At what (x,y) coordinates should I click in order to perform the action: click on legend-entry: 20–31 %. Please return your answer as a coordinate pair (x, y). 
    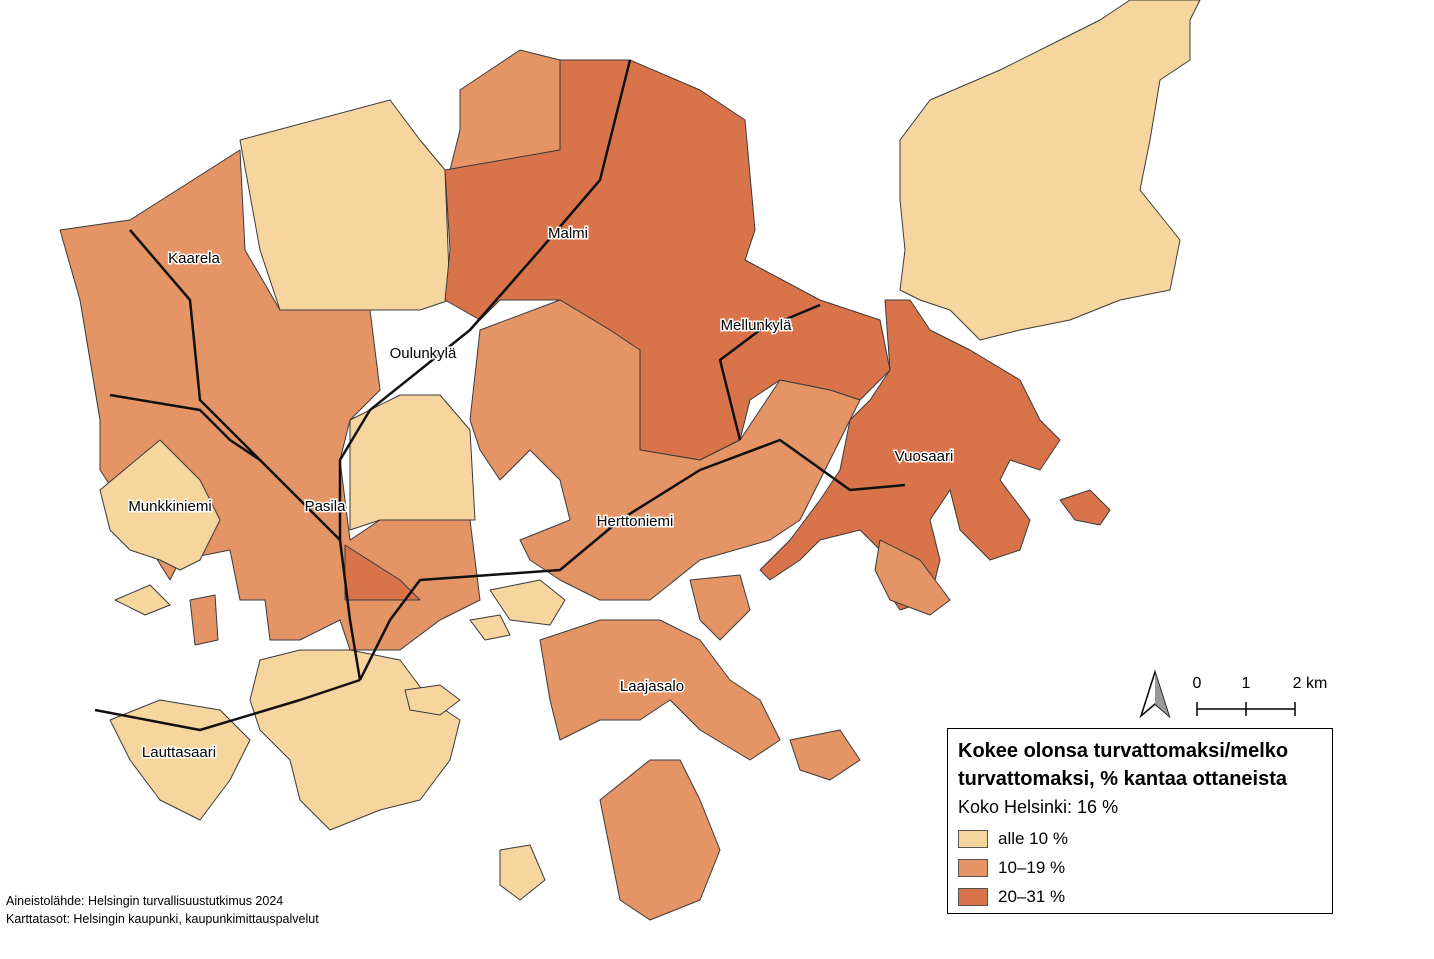
    Looking at the image, I should click on (1140, 896).